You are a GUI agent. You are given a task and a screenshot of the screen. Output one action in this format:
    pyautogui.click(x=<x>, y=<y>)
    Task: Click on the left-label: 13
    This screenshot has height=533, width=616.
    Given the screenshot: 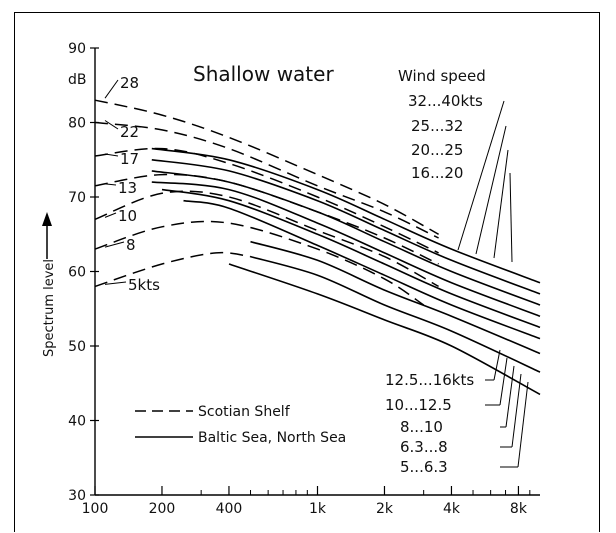 What is the action you would take?
    pyautogui.click(x=127, y=188)
    